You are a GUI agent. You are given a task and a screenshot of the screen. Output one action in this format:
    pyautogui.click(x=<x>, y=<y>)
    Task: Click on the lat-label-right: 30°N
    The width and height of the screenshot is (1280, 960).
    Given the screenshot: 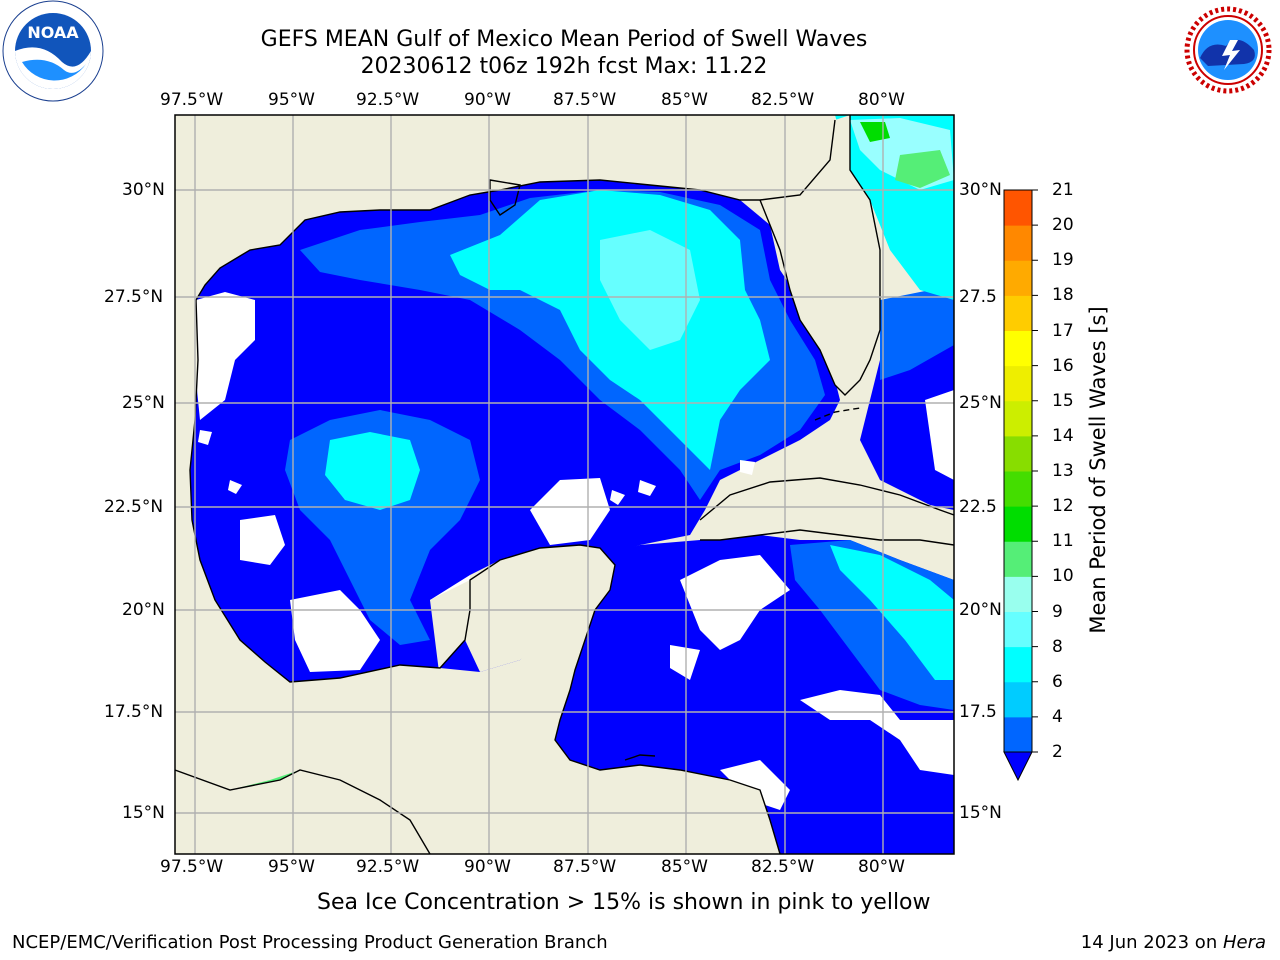 What is the action you would take?
    pyautogui.click(x=980, y=190)
    